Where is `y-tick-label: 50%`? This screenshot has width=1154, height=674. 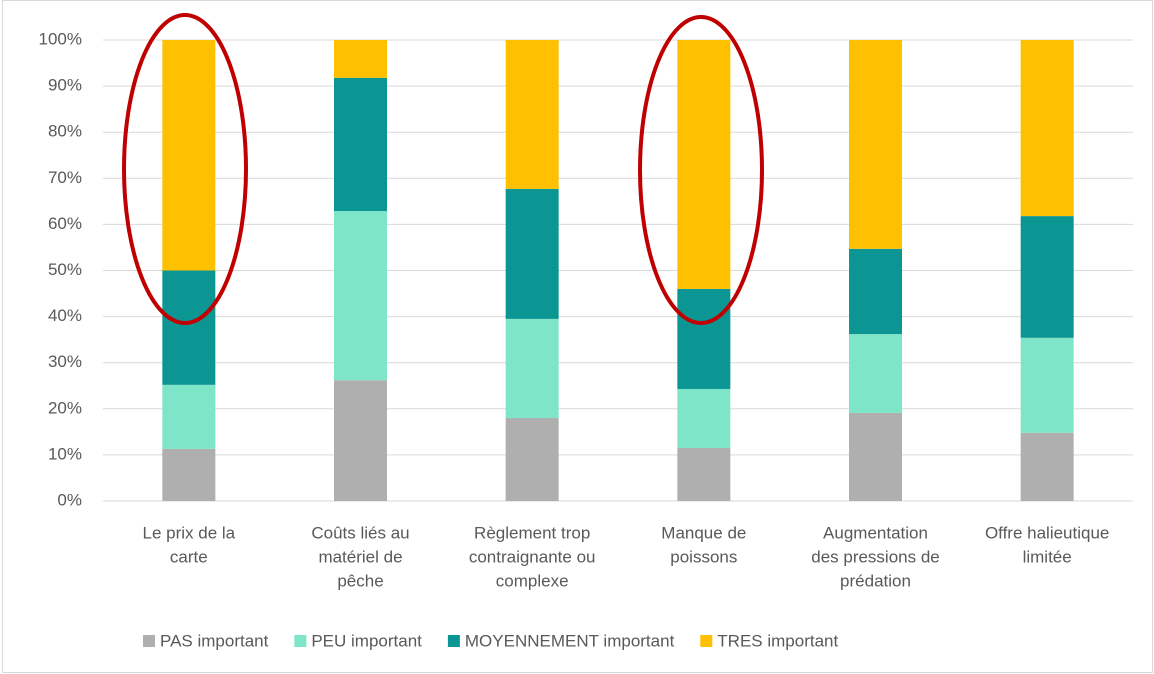
y-tick-label: 50% is located at coordinates (65, 269).